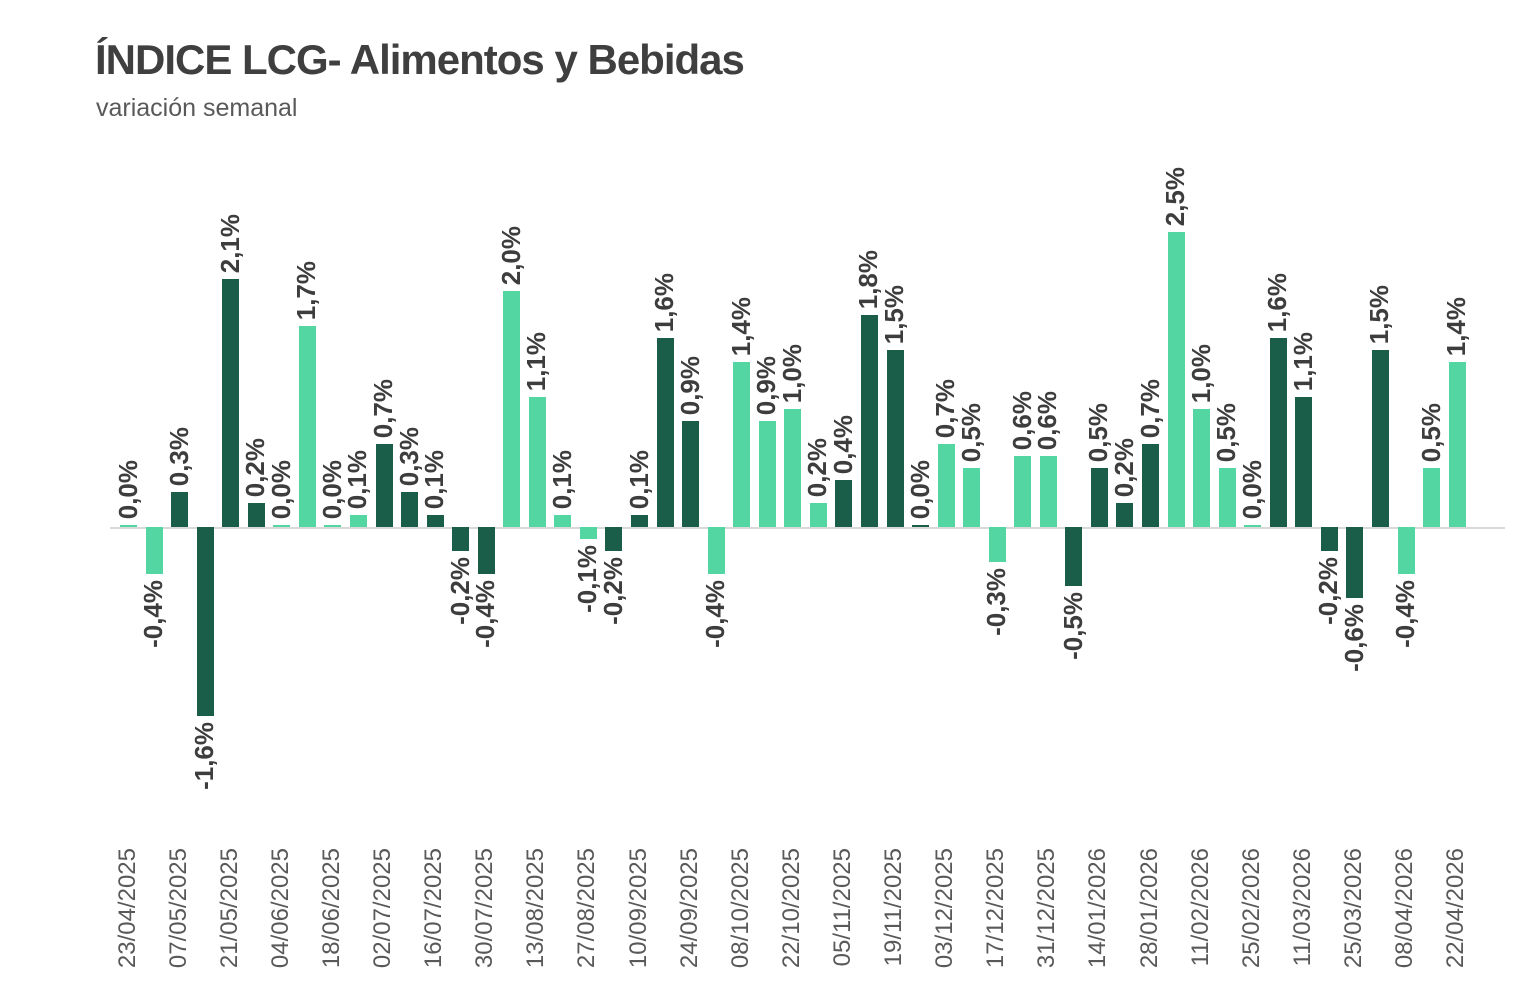 This screenshot has height=1002, width=1536. I want to click on x-axis-tick-label: 28/01/2026, so click(1149, 908).